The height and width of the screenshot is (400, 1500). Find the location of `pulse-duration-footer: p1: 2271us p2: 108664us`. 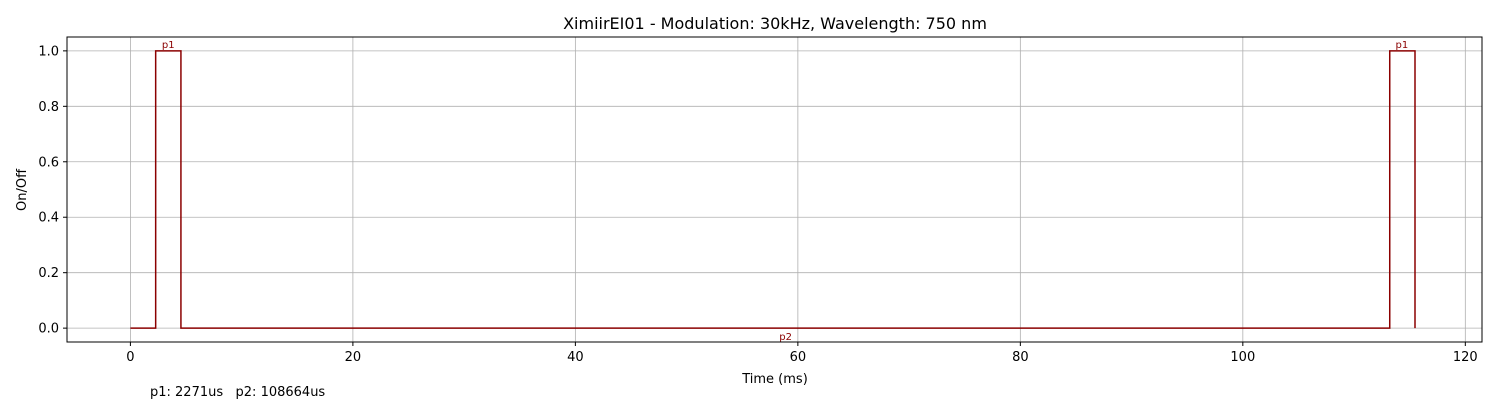

pulse-duration-footer: p1: 2271us p2: 108664us is located at coordinates (237, 392).